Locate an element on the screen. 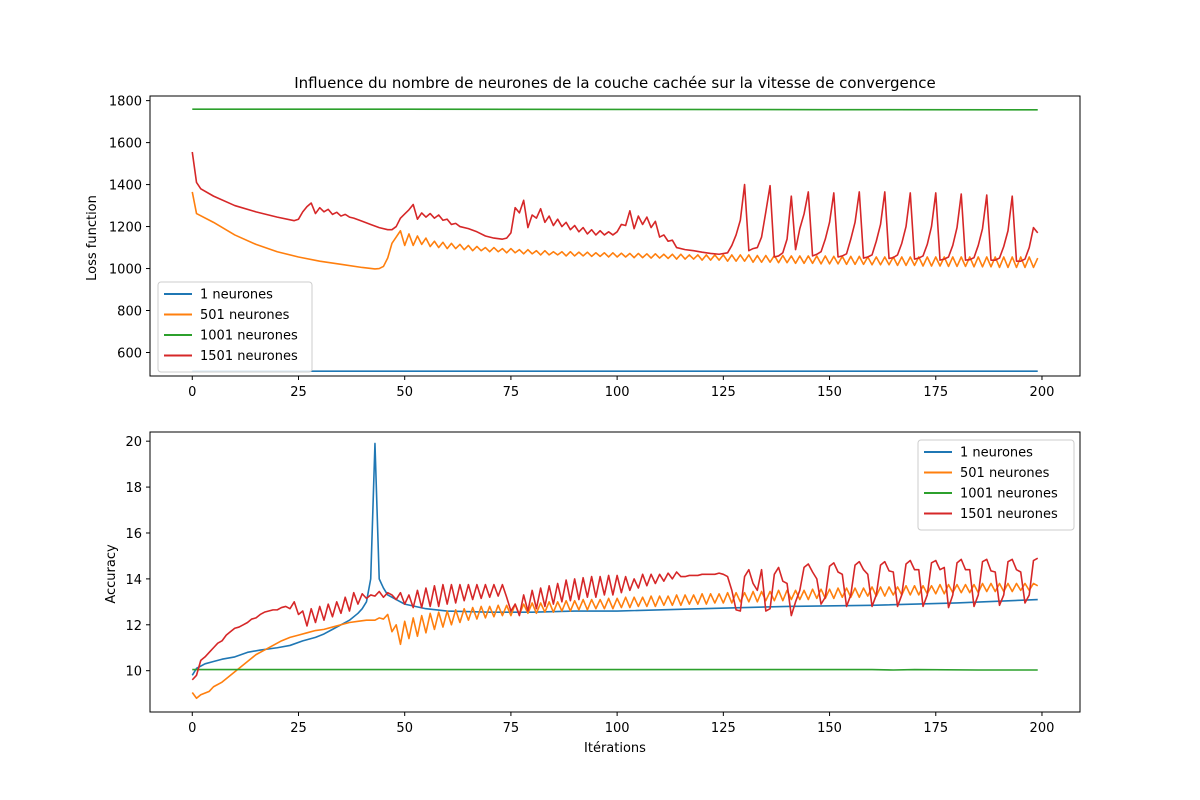 Image resolution: width=1200 pixels, height=800 pixels. accuracy-legend-label-1: 501 neurones is located at coordinates (1005, 473).